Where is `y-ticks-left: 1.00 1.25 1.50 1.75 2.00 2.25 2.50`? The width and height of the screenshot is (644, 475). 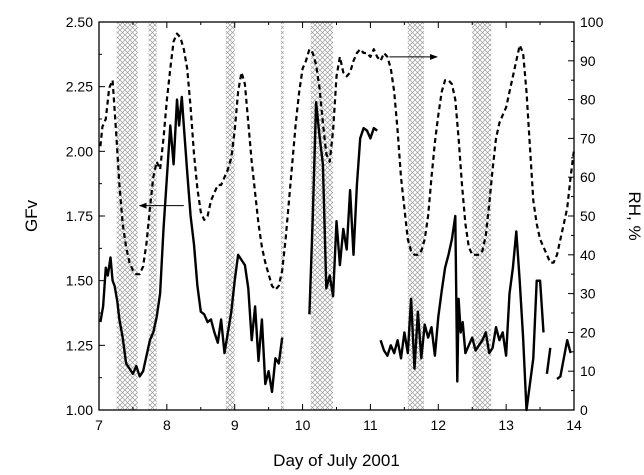 y-ticks-left: 1.00 1.25 1.50 1.75 2.00 2.25 2.50 is located at coordinates (85, 216).